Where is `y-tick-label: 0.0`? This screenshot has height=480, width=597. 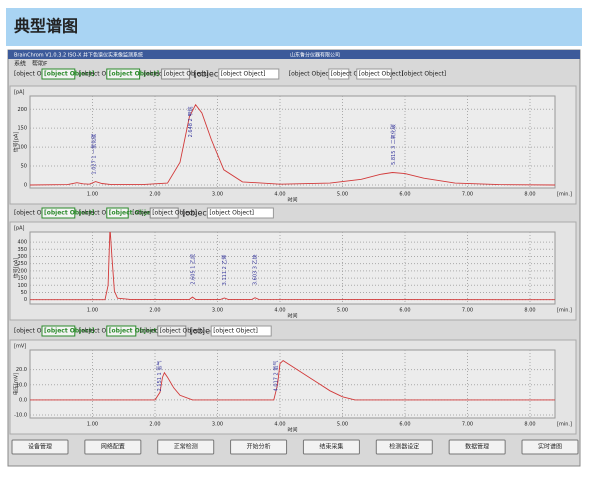 y-tick-label: 0.0 is located at coordinates (23, 400).